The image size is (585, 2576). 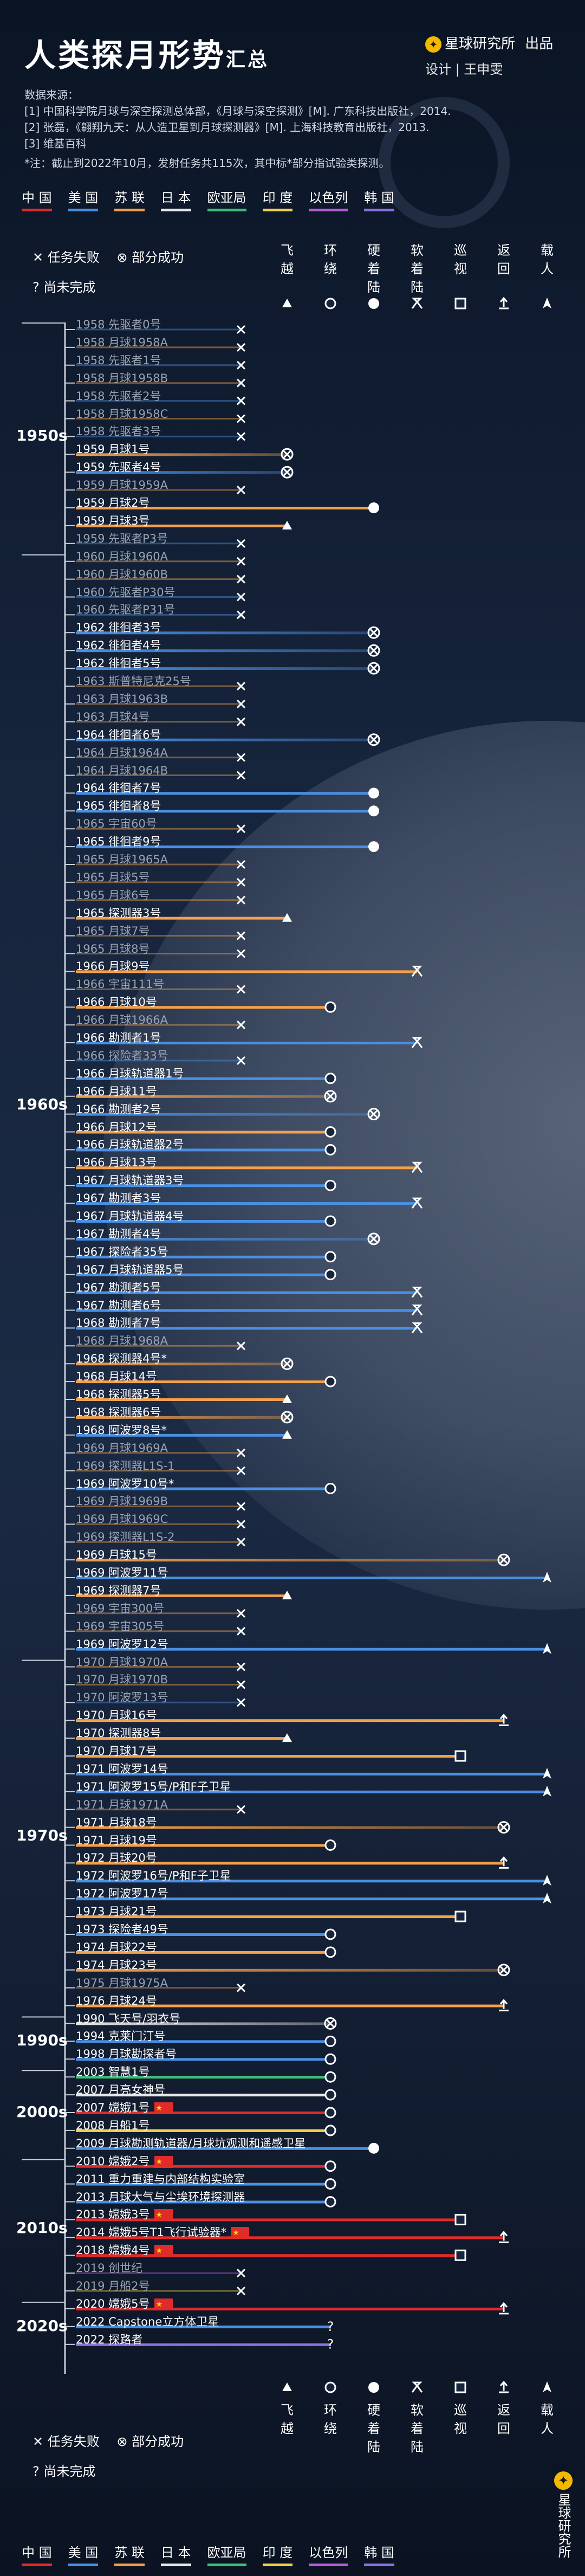 I want to click on mission-label: 2019 创世纪, so click(x=109, y=2268).